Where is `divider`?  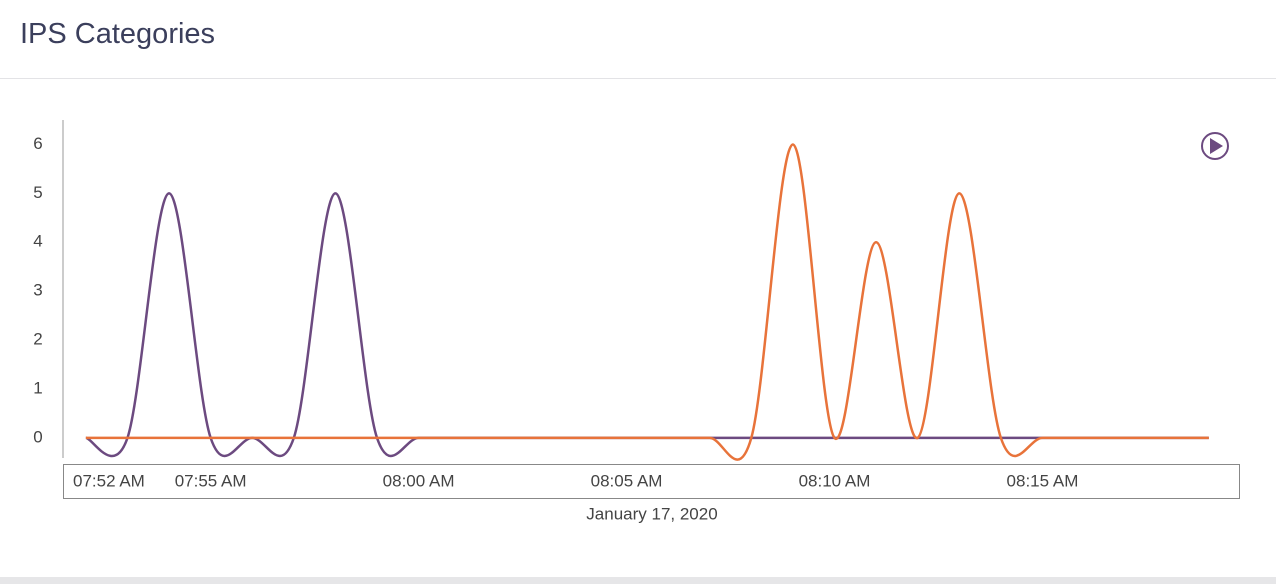
divider is located at coordinates (638, 78).